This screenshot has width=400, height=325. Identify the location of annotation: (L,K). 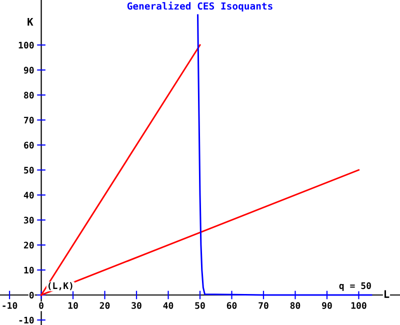
(60, 286).